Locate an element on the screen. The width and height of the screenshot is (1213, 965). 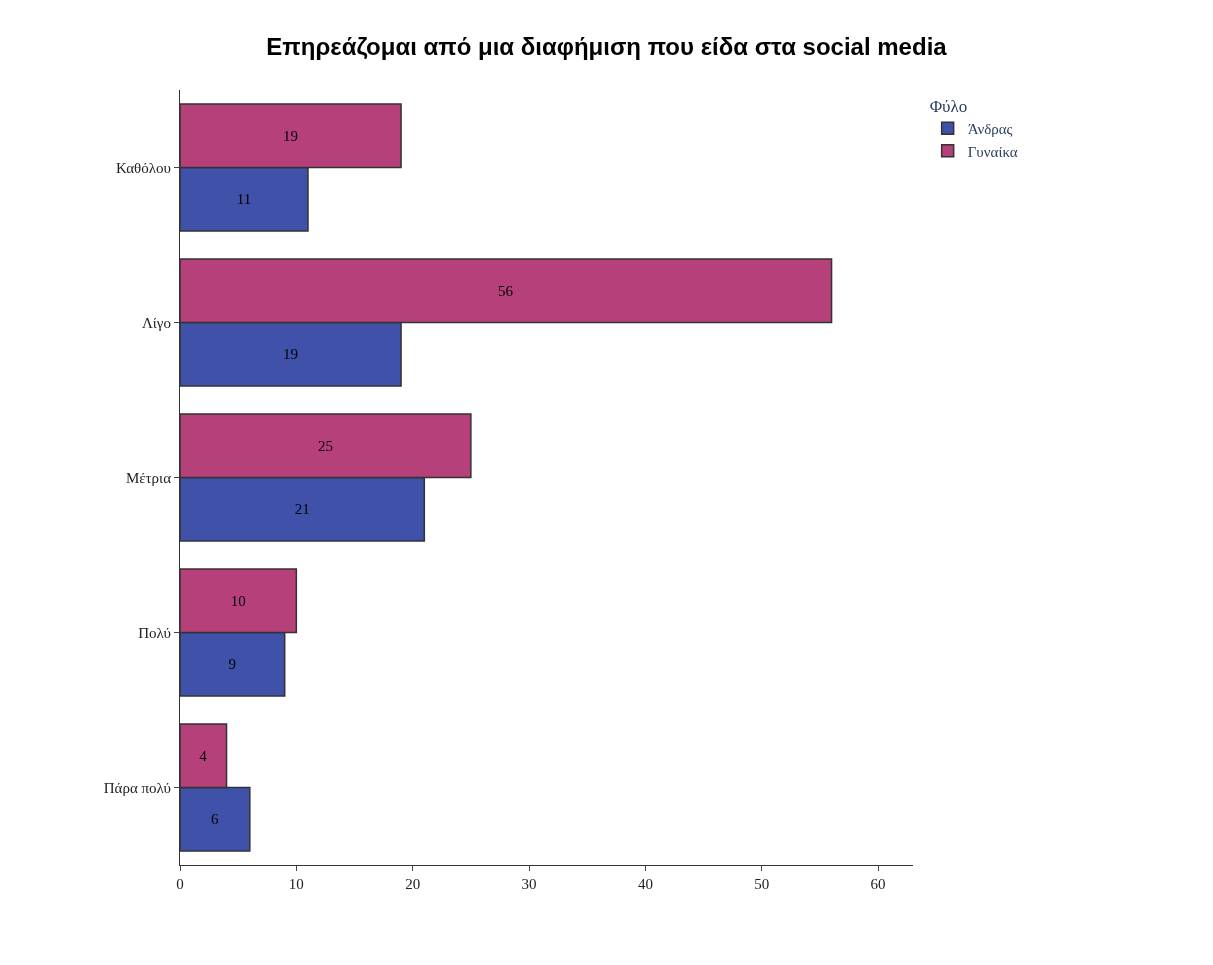
y-tick-label: Πολύ is located at coordinates (154, 632).